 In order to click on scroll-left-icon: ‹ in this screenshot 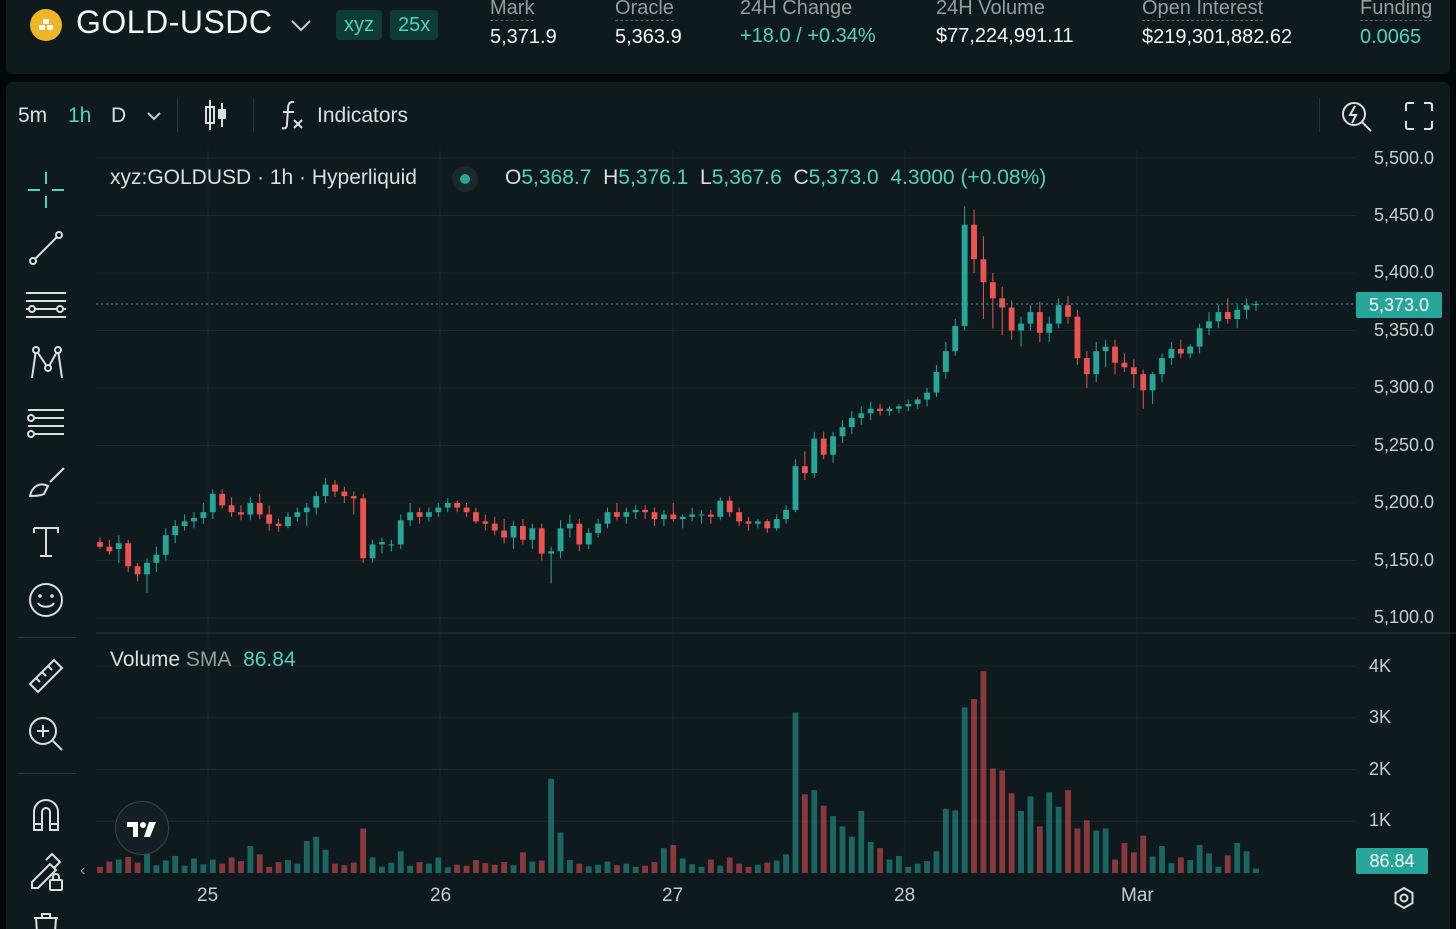, I will do `click(83, 870)`.